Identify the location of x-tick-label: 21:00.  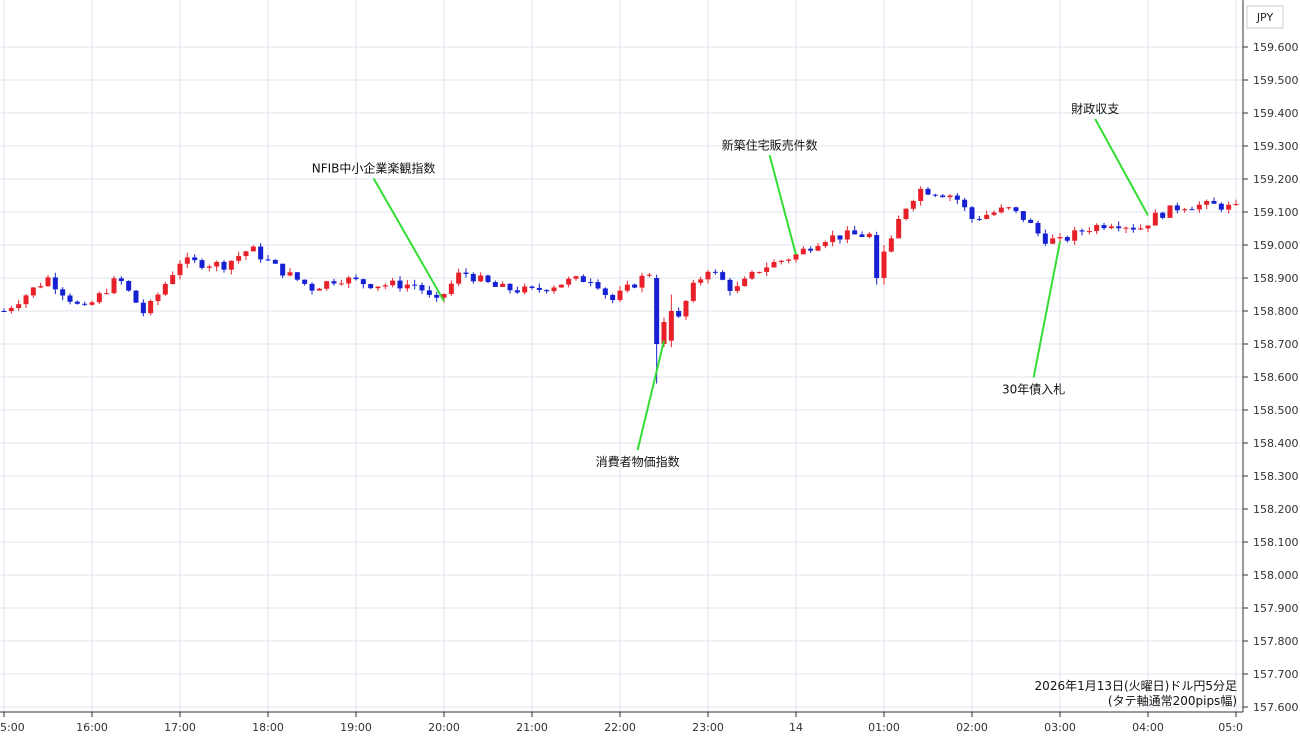
(532, 727).